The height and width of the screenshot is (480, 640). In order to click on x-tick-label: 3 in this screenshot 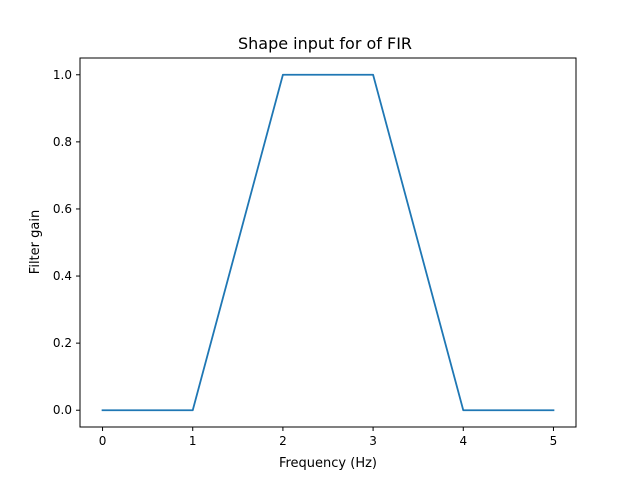, I will do `click(373, 441)`.